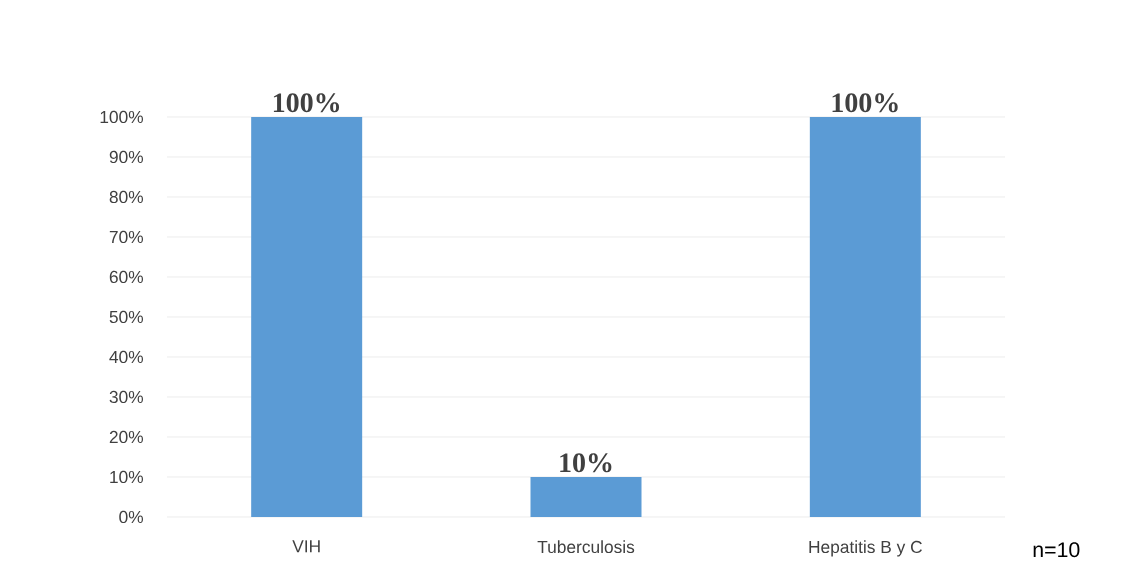 Image resolution: width=1135 pixels, height=580 pixels. Describe the element at coordinates (126, 157) in the screenshot. I see `y-tick-label: 90%` at that location.